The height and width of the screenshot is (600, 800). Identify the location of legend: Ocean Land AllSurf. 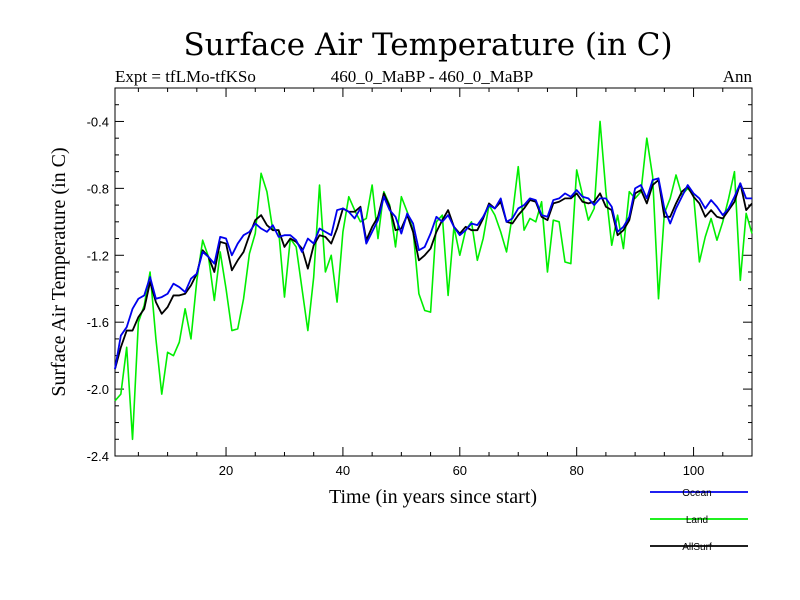
(699, 520).